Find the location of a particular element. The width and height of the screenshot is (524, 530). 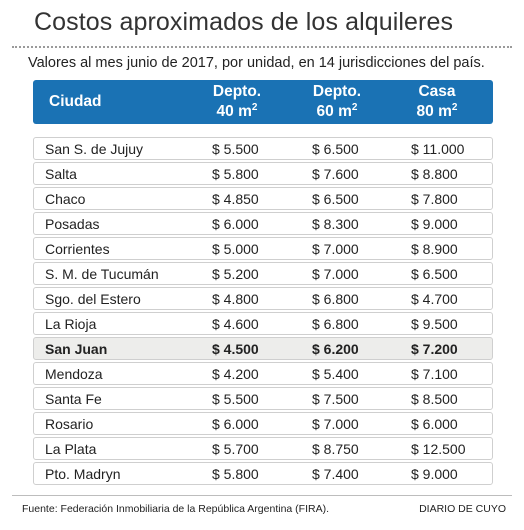

table-row: La Plata $ 5.700 $ 8.750 $ 12.500 is located at coordinates (263, 448).